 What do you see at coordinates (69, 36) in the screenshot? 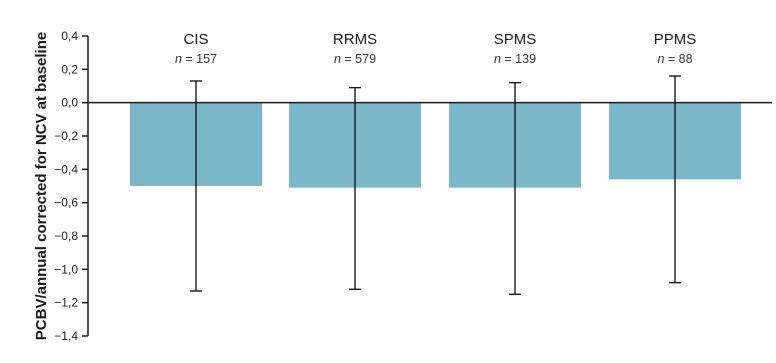
I see `y-tick-label: 0,4` at bounding box center [69, 36].